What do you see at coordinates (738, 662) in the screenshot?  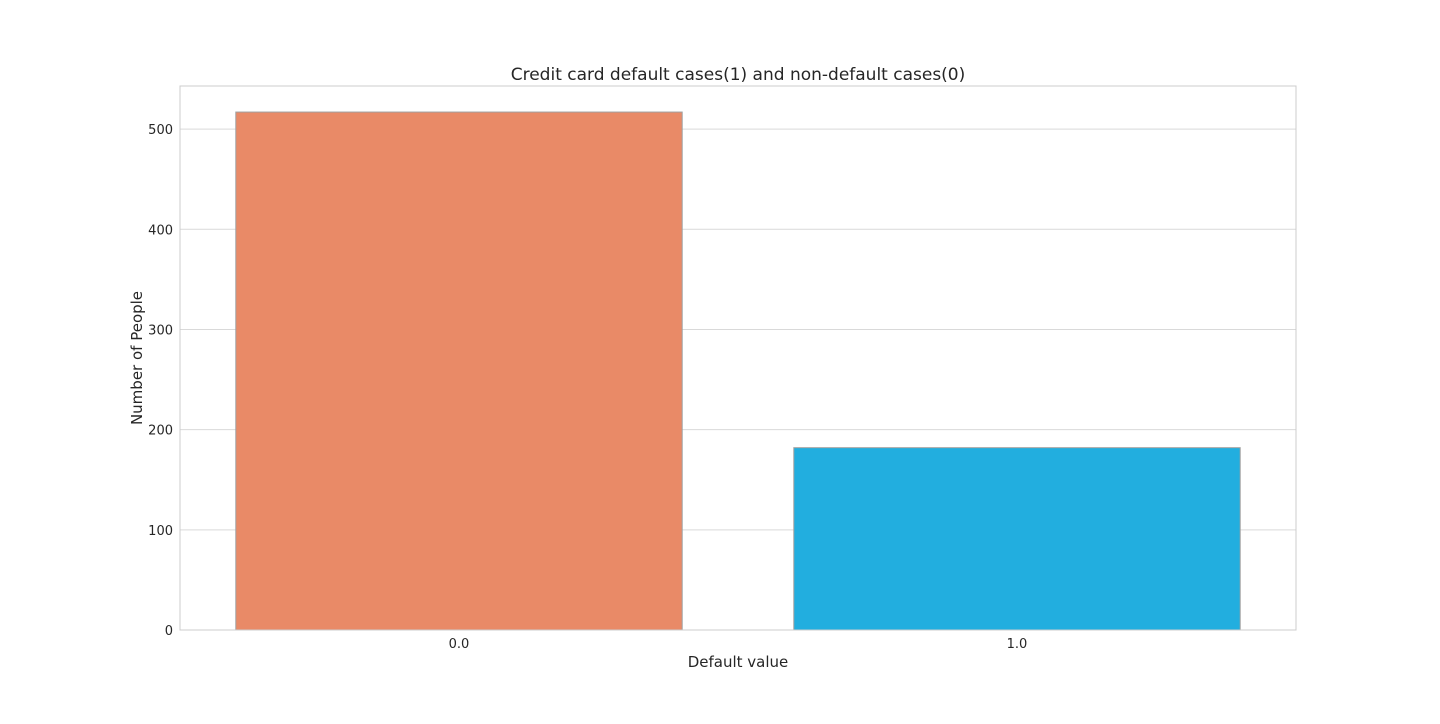 I see `x-axis-label: Default value` at bounding box center [738, 662].